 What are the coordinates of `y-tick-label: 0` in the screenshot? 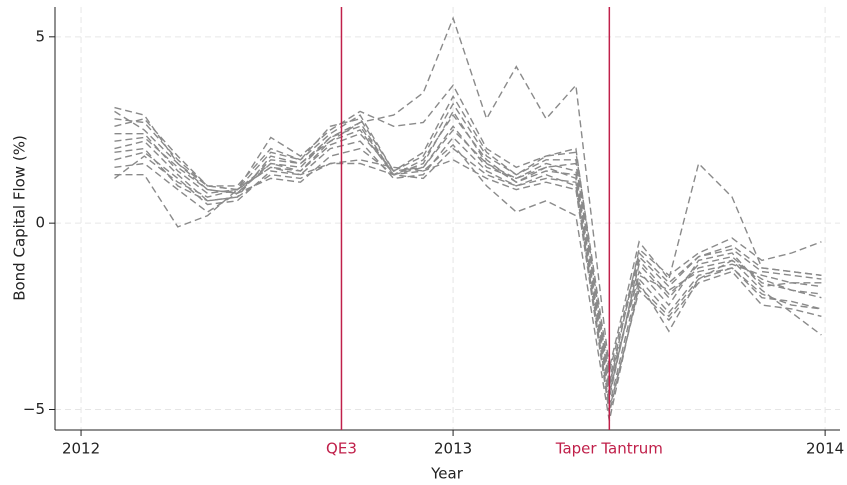 It's located at (40, 223).